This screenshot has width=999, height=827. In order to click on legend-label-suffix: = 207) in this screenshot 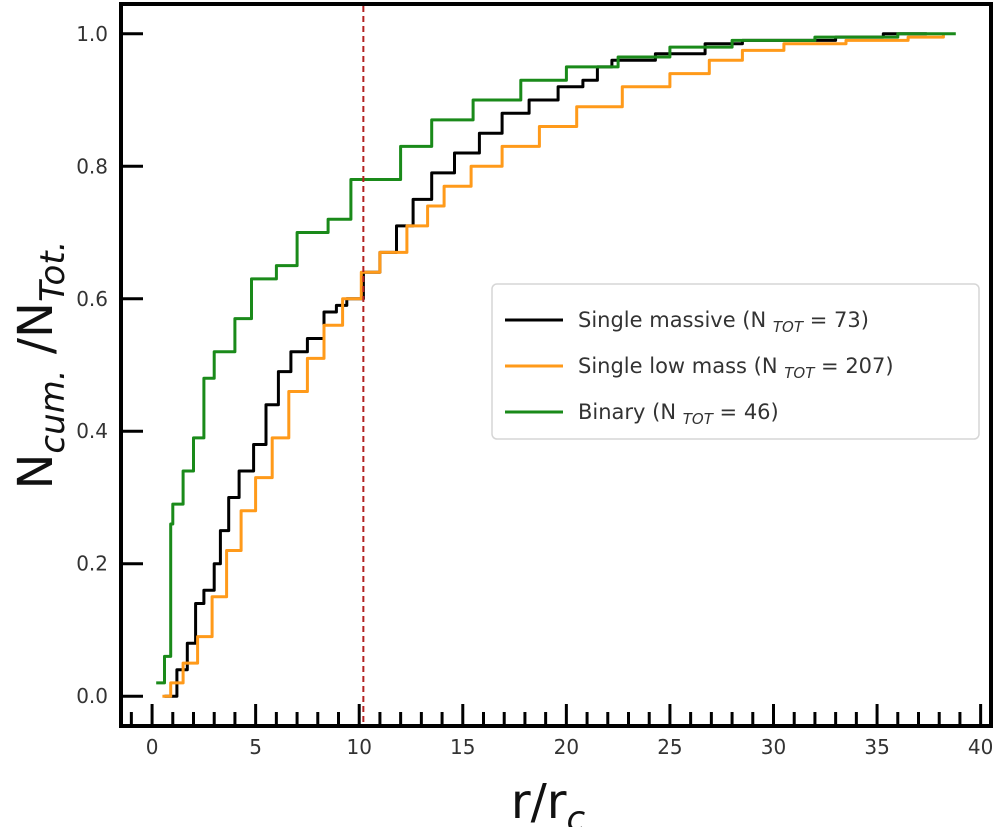, I will do `click(853, 366)`.